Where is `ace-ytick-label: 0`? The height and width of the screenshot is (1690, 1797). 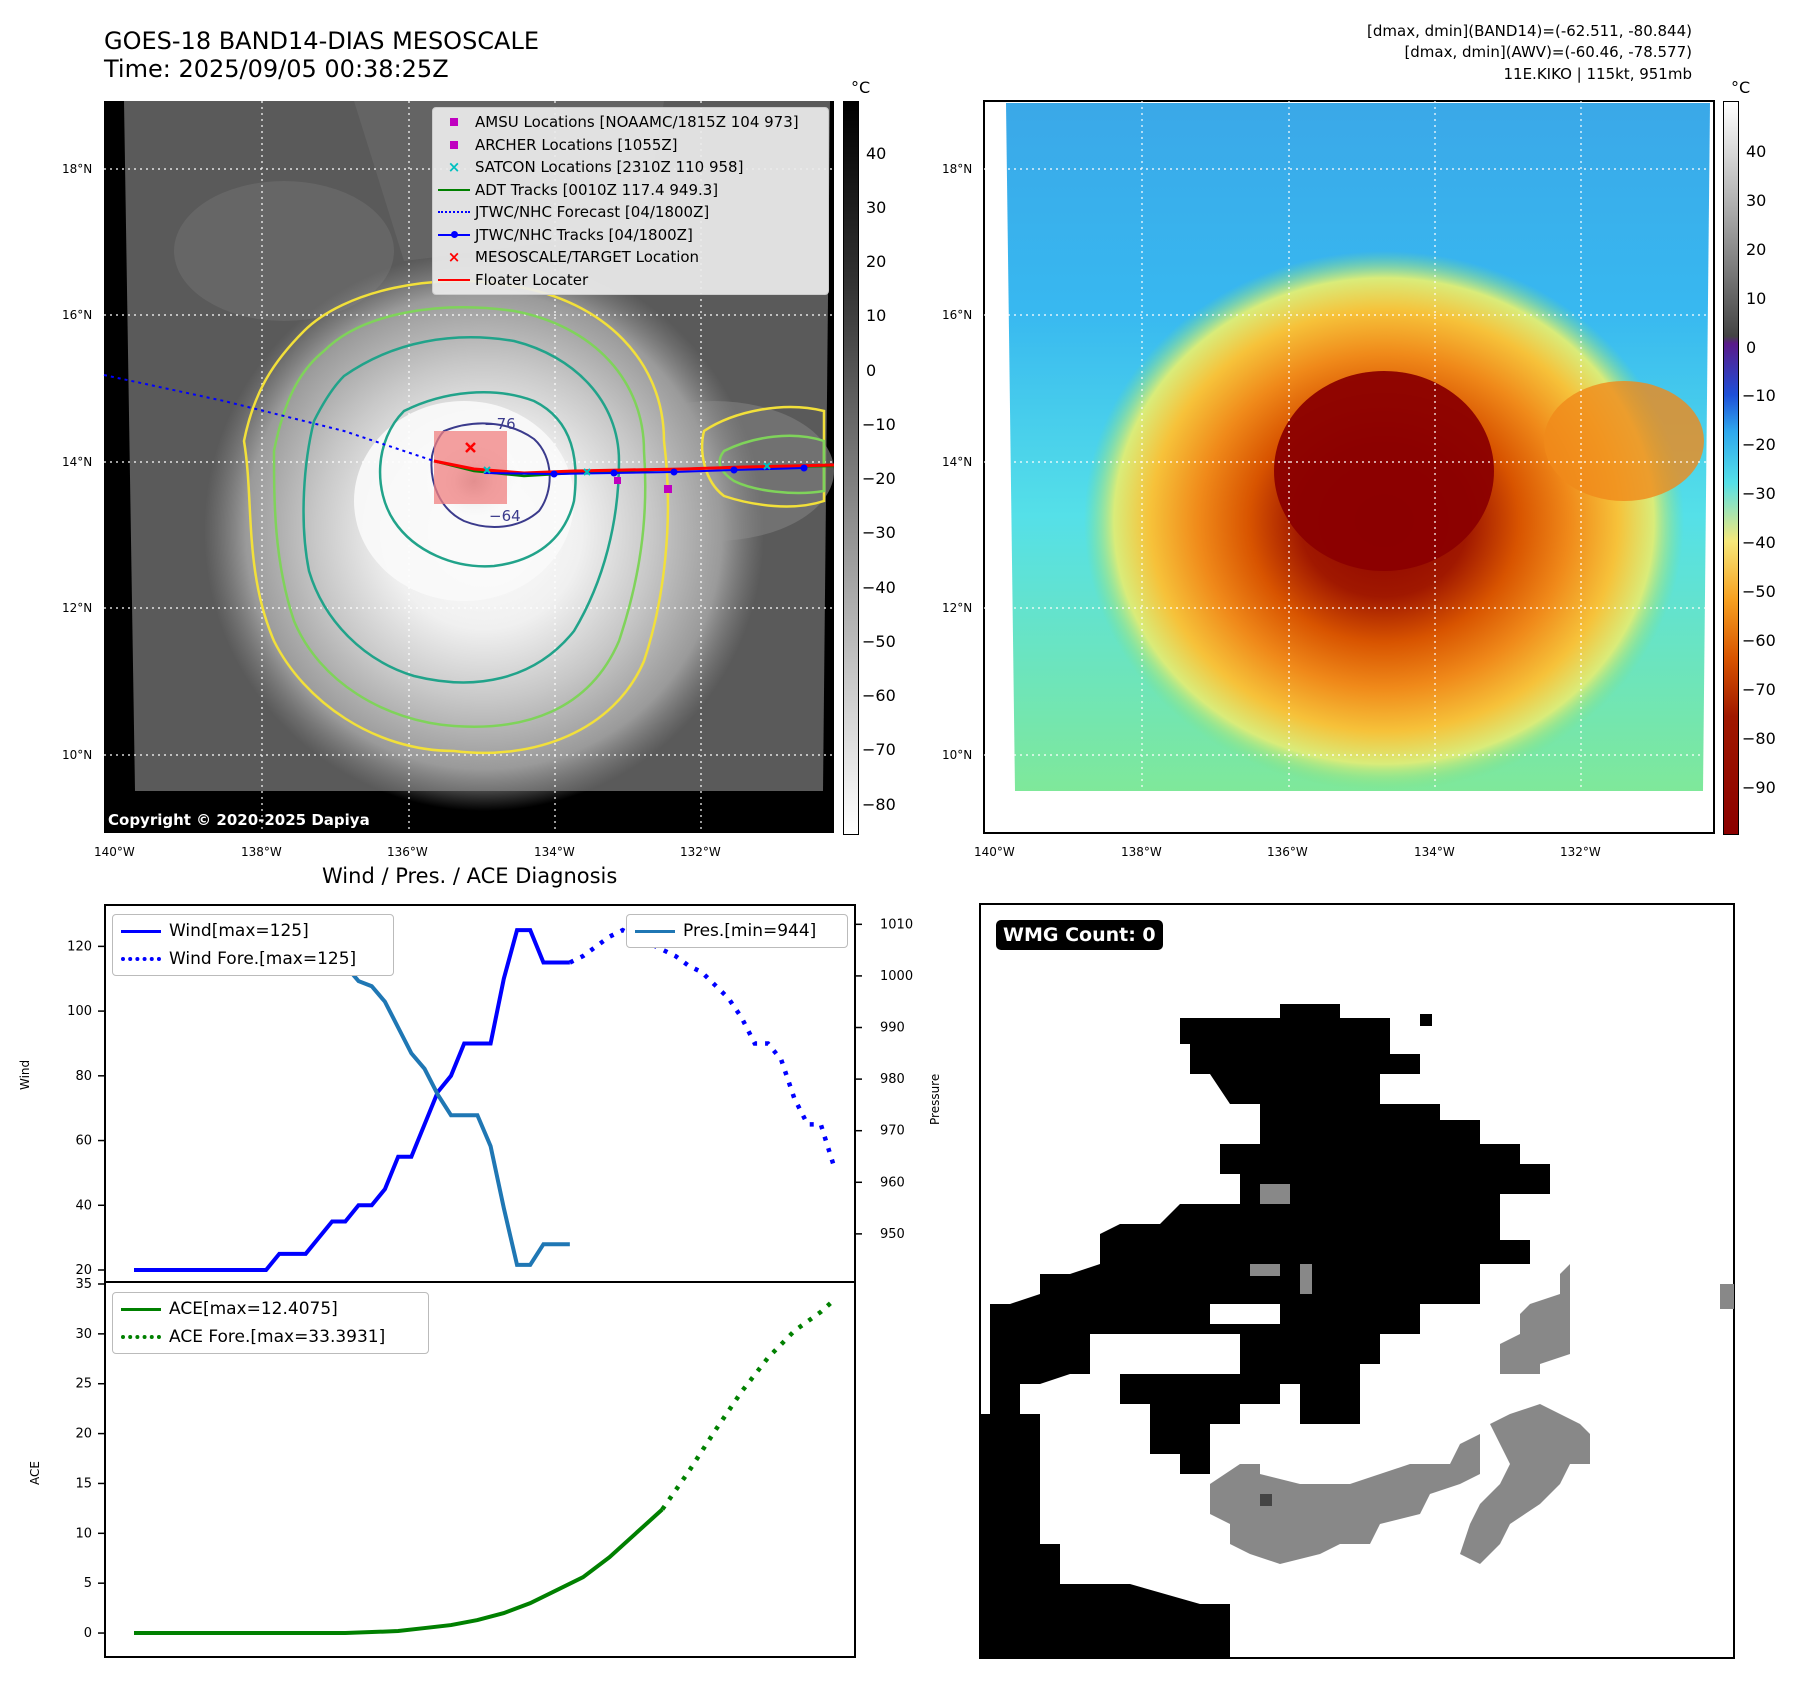 ace-ytick-label: 0 is located at coordinates (88, 1633).